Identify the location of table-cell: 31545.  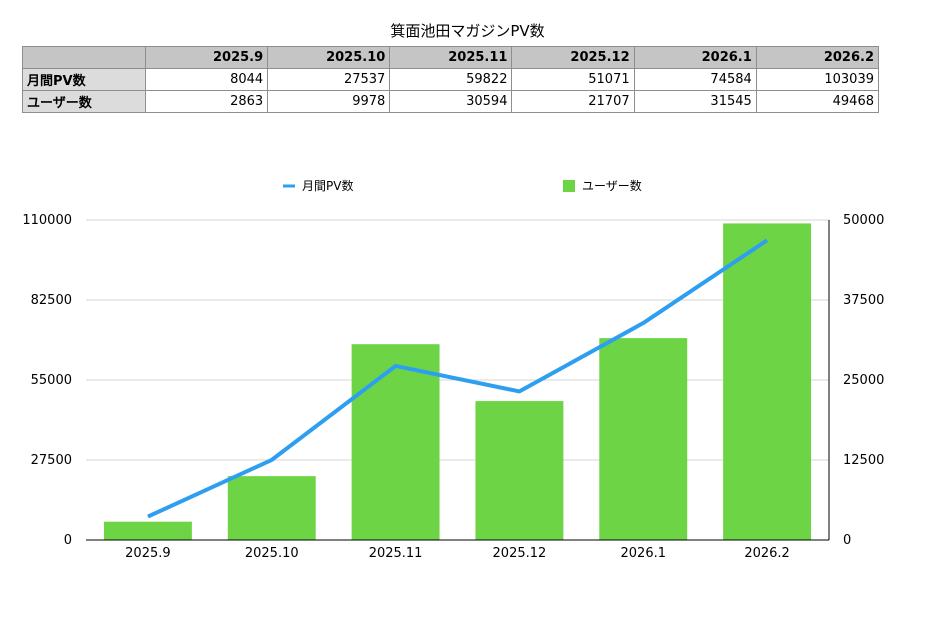
(695, 101).